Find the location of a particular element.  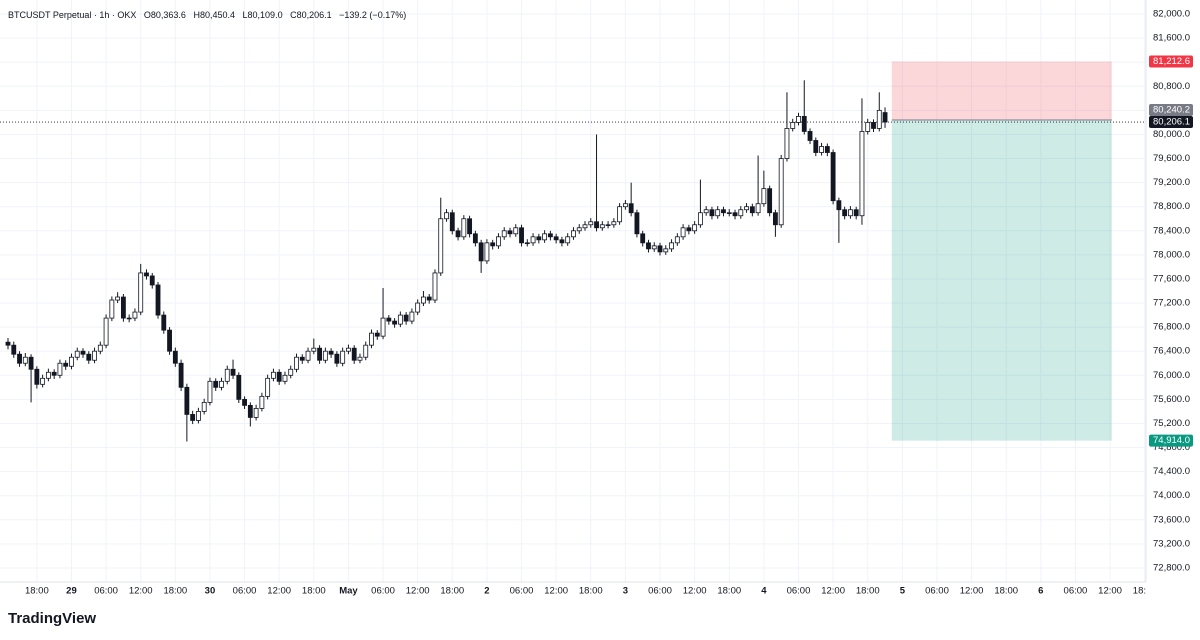

price-label: 80,240.2 is located at coordinates (1171, 110).